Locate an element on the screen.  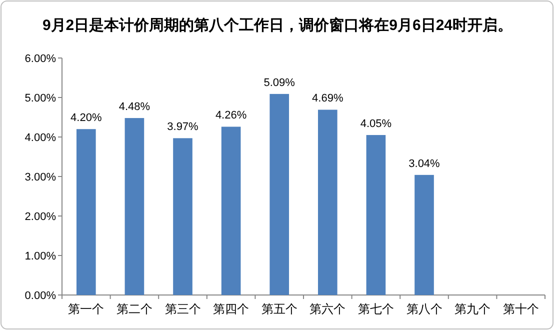
y-tick-label: 5.00% is located at coordinates (40, 98).